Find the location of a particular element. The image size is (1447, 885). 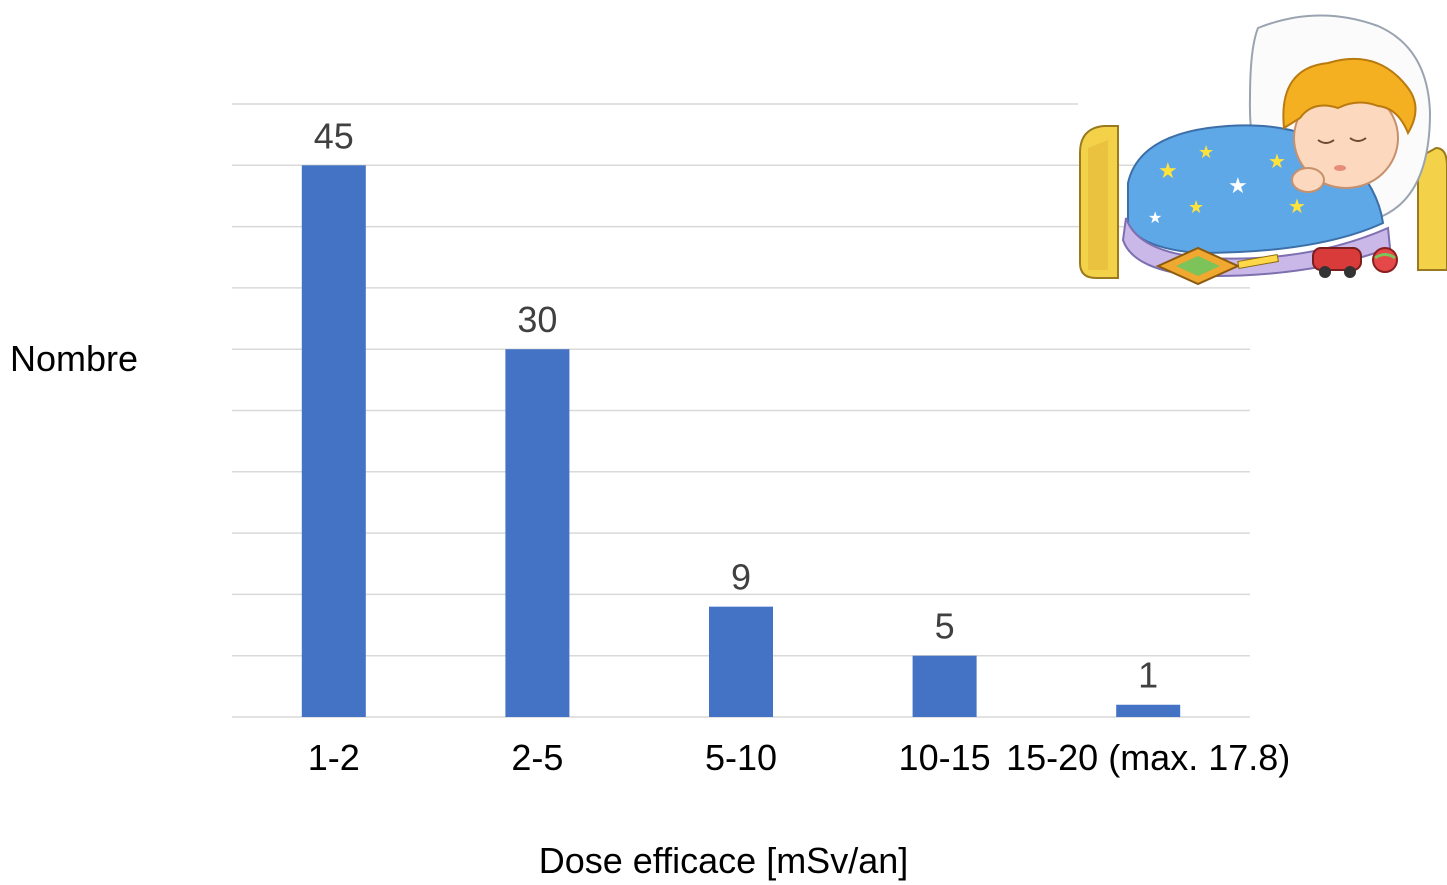

x-tick-label: 5-10 is located at coordinates (741, 757).